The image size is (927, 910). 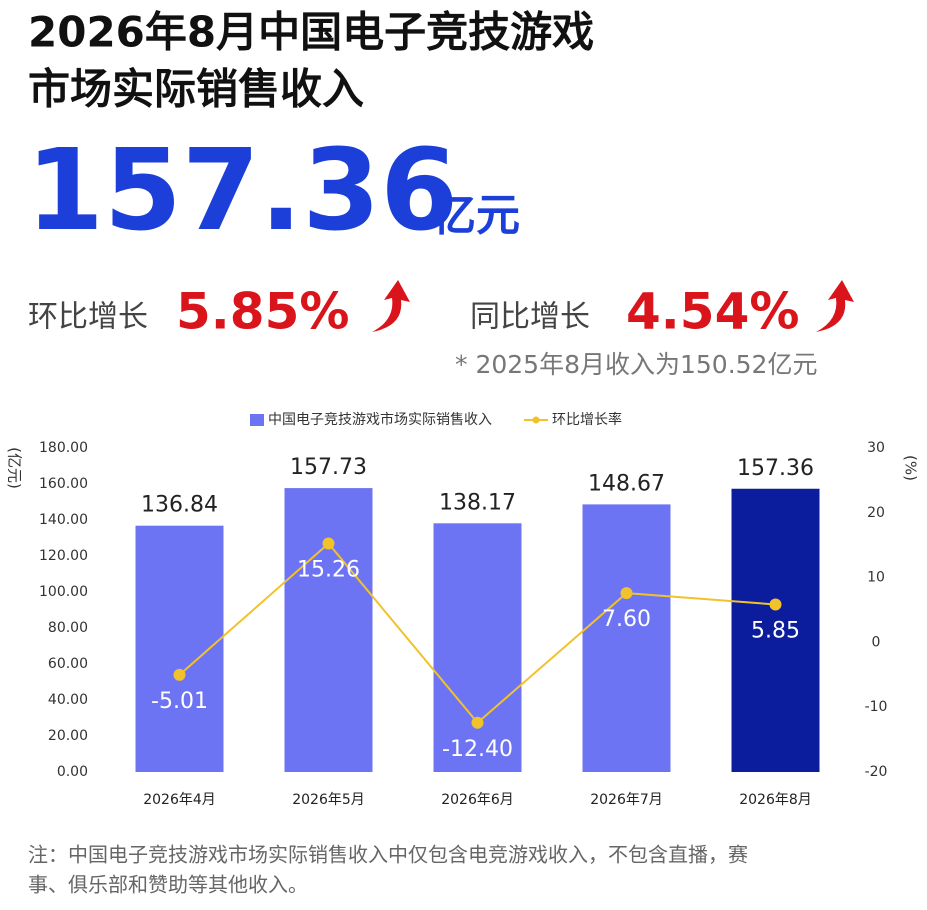 What do you see at coordinates (68, 736) in the screenshot?
I see `y-tick-label: 20.00` at bounding box center [68, 736].